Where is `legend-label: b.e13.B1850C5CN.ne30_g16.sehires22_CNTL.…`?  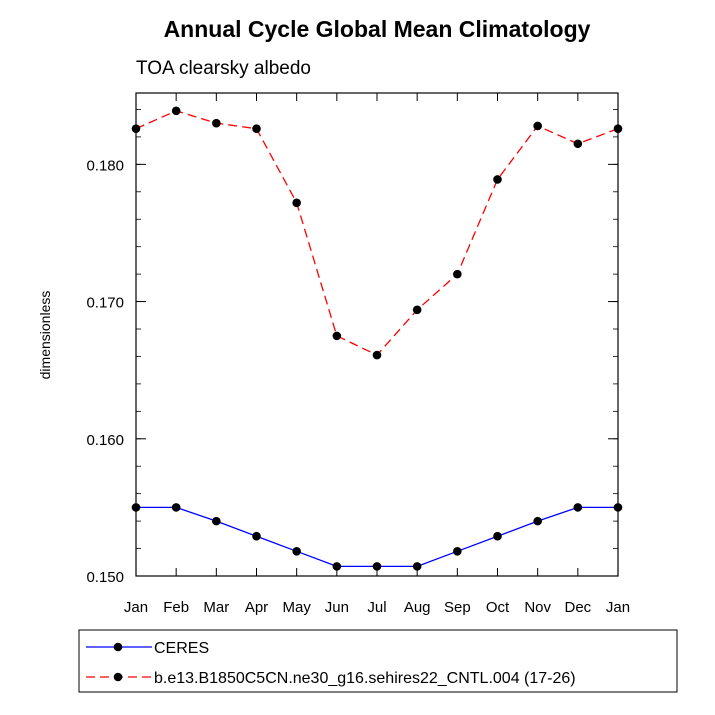 legend-label: b.e13.B1850C5CN.ne30_g16.sehires22_CNTL.… is located at coordinates (365, 678).